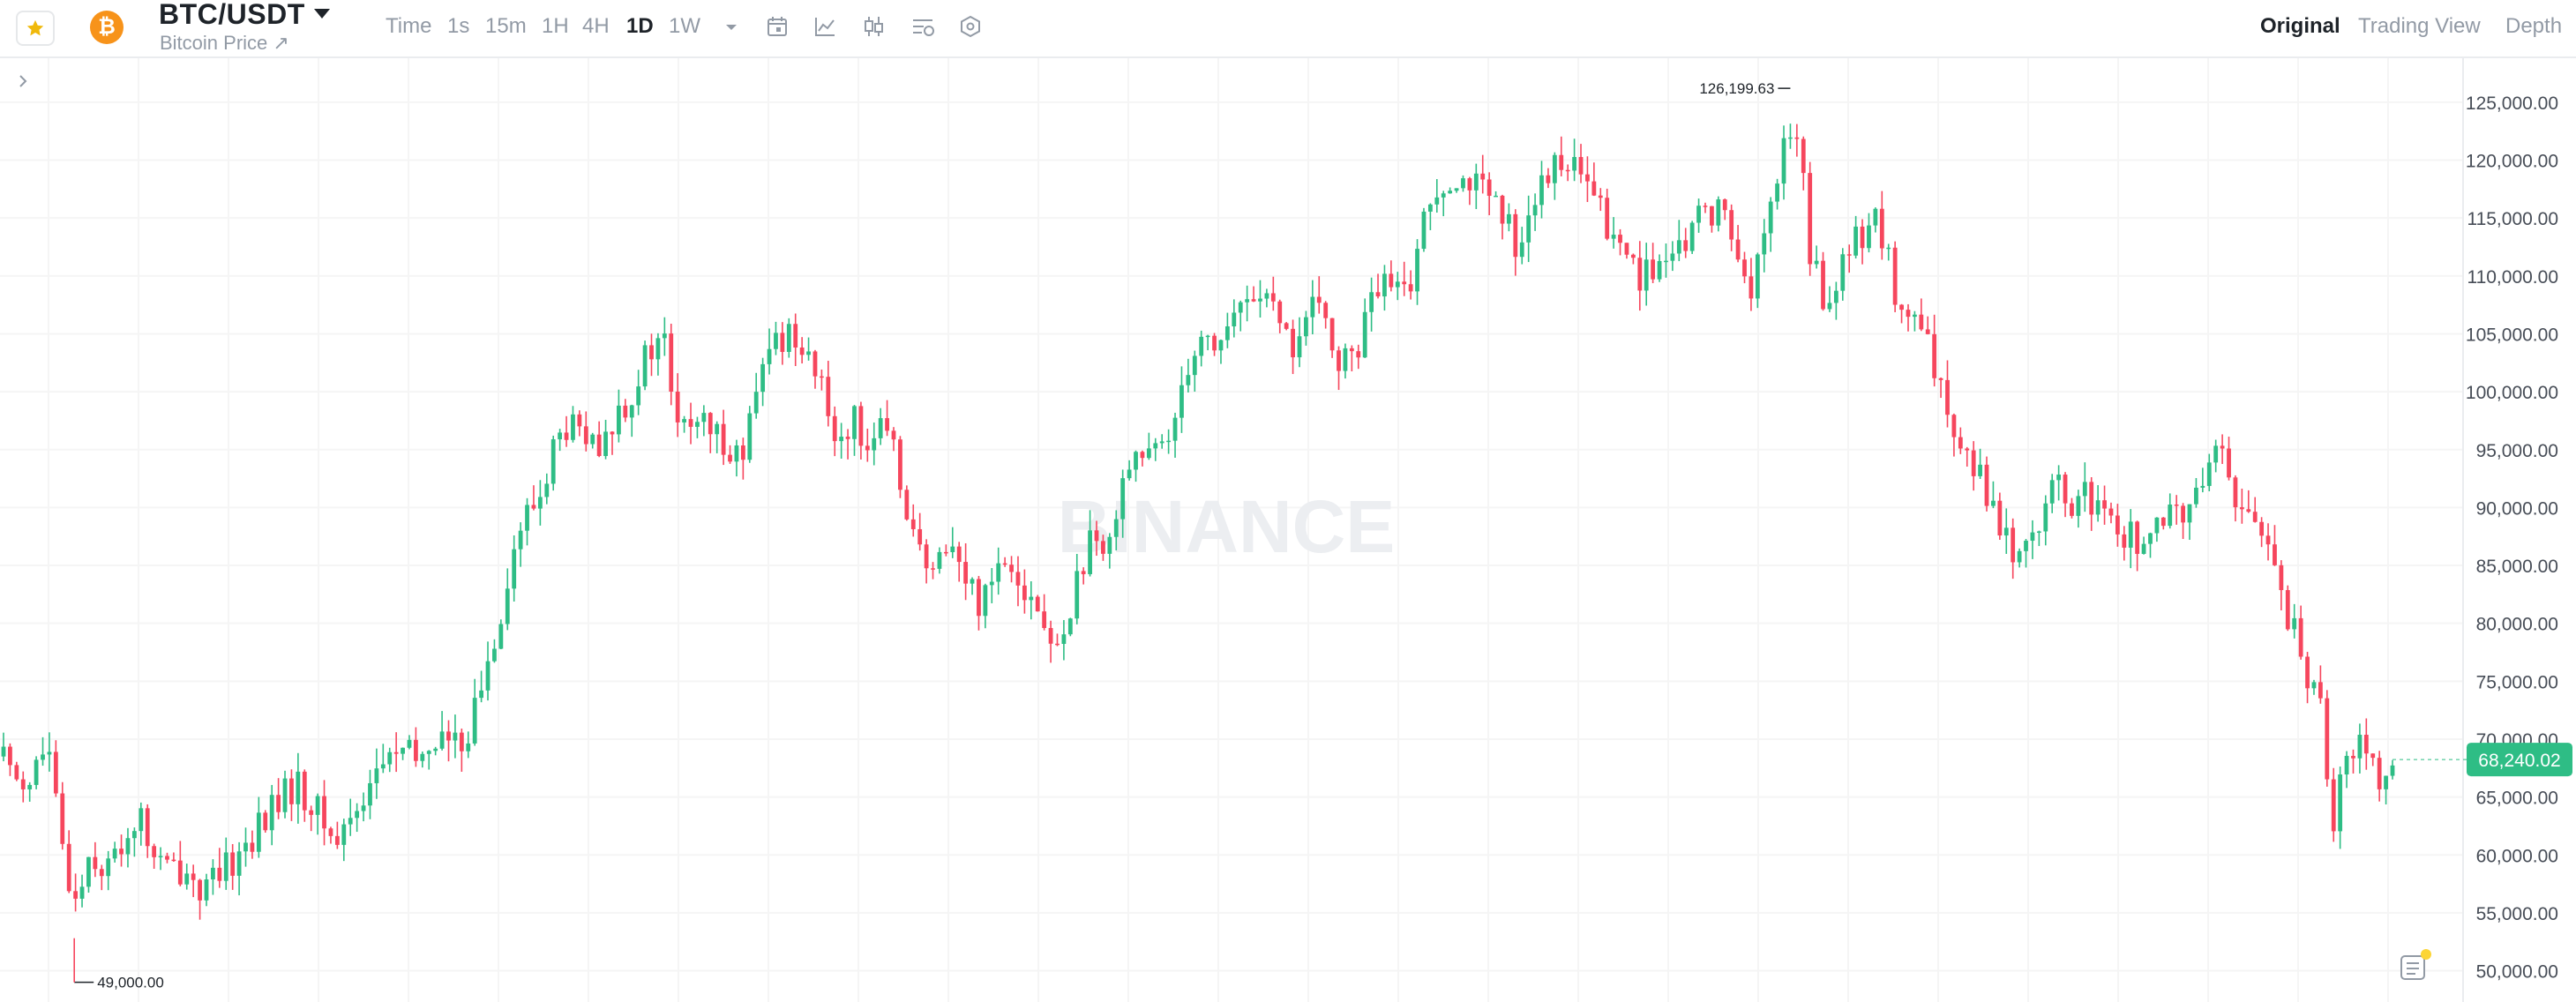 The width and height of the screenshot is (2576, 1002). Describe the element at coordinates (232, 15) in the screenshot. I see `symbol-title: BTC/USDT` at that location.